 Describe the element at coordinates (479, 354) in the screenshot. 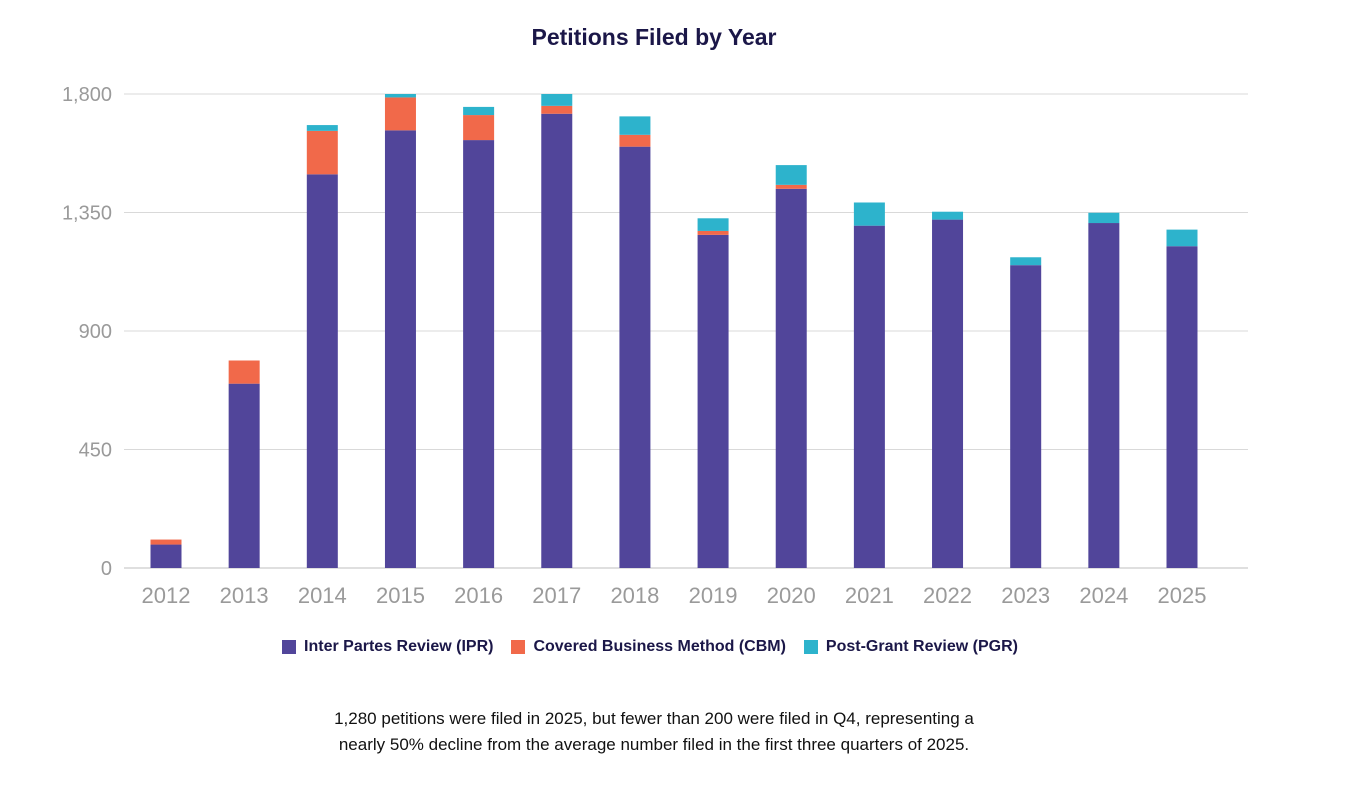

I see `bar-ipr-2016` at that location.